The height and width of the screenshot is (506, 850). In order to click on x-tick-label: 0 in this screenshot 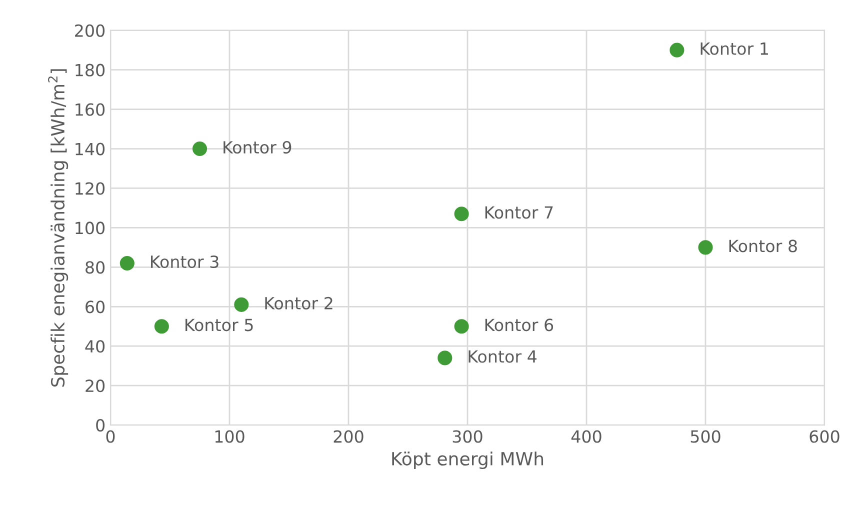, I will do `click(110, 436)`.